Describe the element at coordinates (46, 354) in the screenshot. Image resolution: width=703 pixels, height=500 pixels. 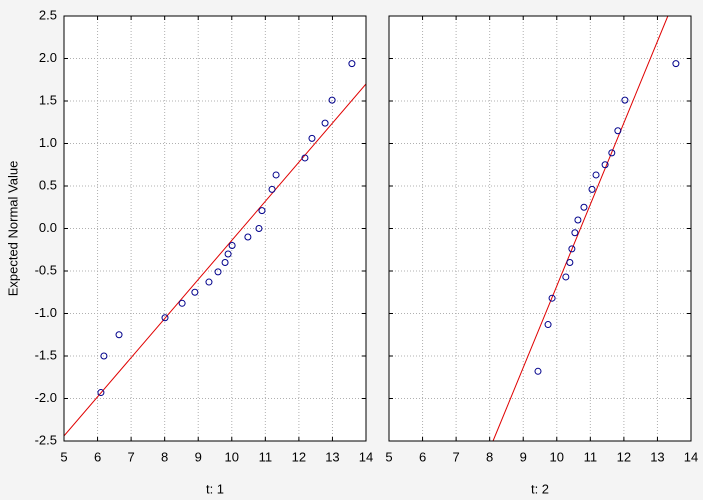
I see `y-tick-label: -1.5` at that location.